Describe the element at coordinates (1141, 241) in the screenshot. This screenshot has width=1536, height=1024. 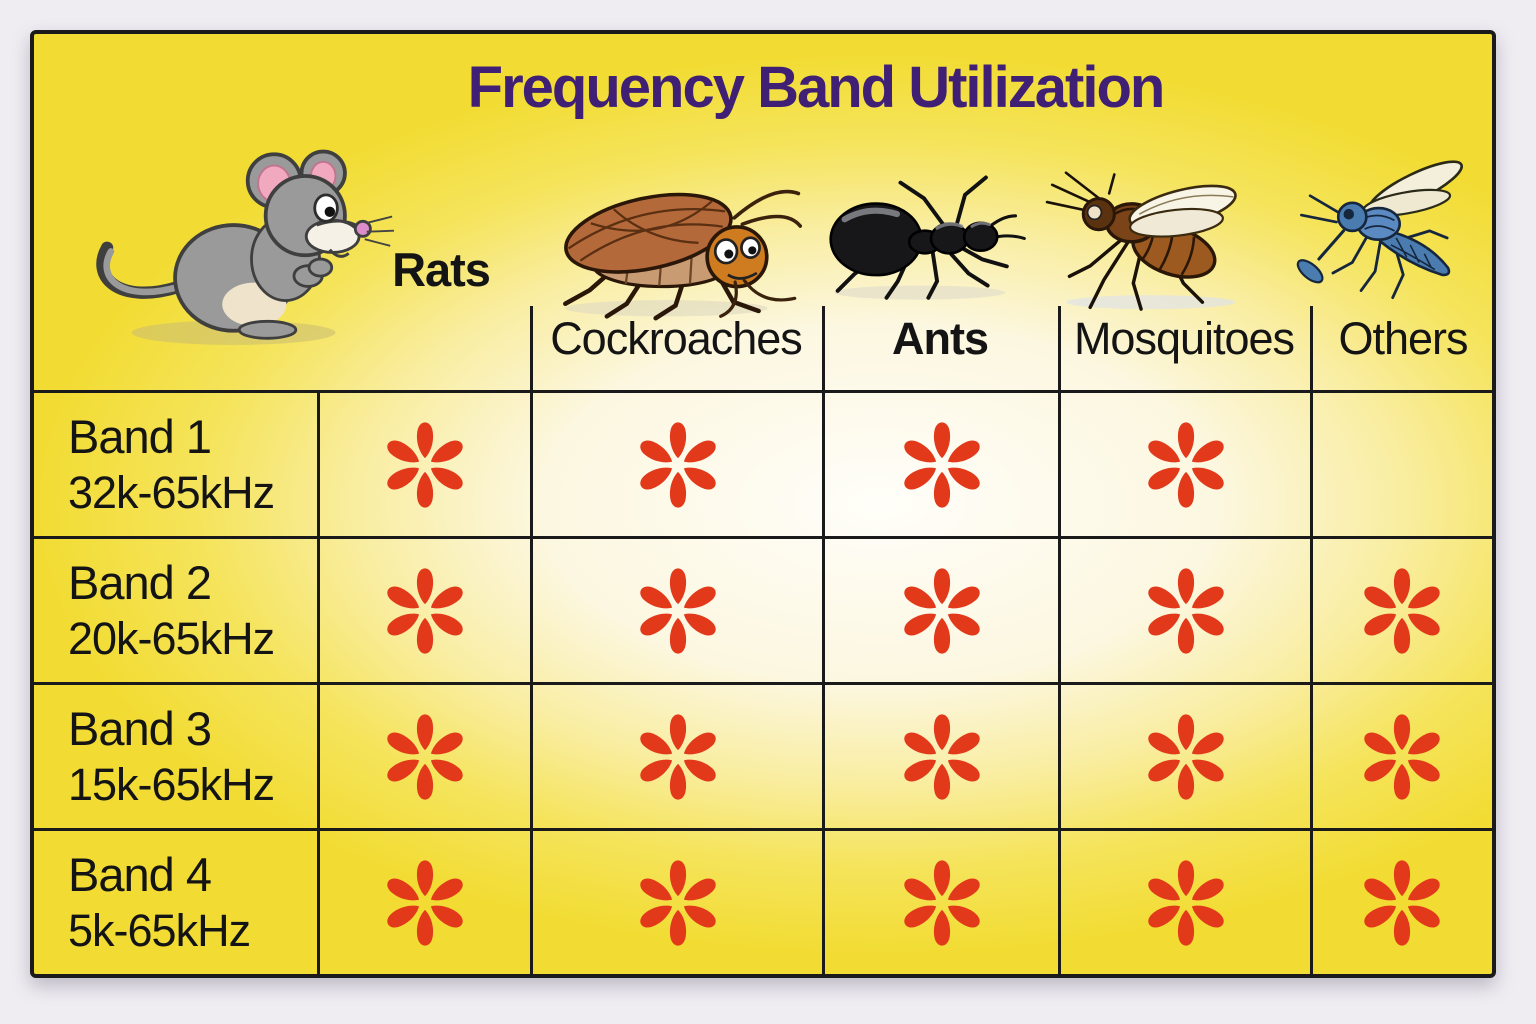
I see `mosquito-icon` at that location.